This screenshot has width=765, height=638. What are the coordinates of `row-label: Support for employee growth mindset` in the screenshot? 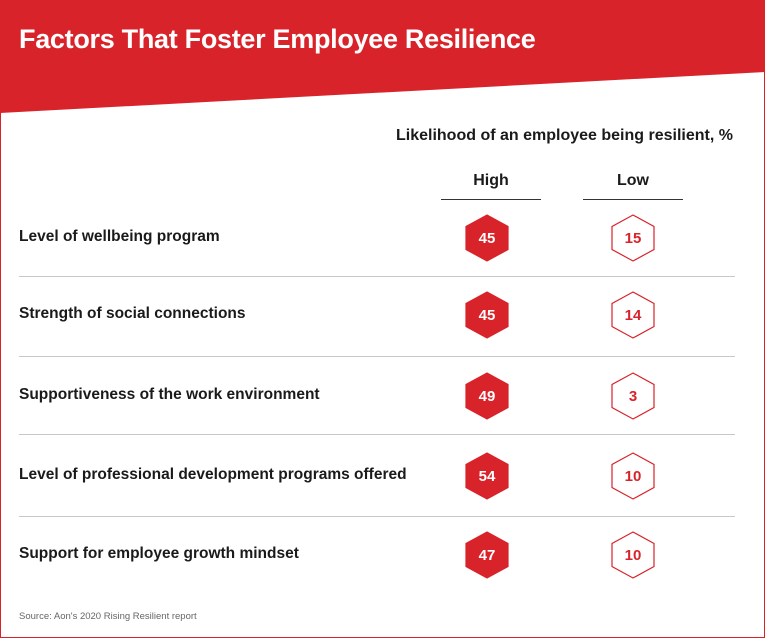 It's located at (159, 553).